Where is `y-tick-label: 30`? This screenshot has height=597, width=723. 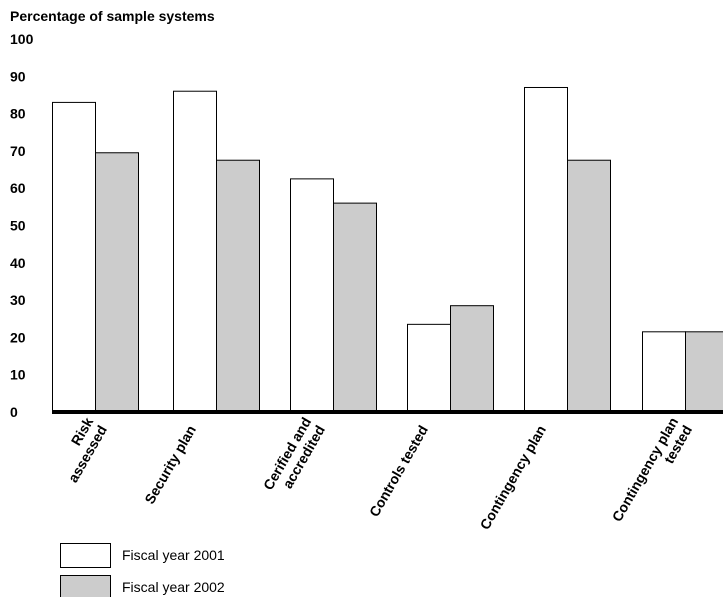
y-tick-label: 30 is located at coordinates (18, 300).